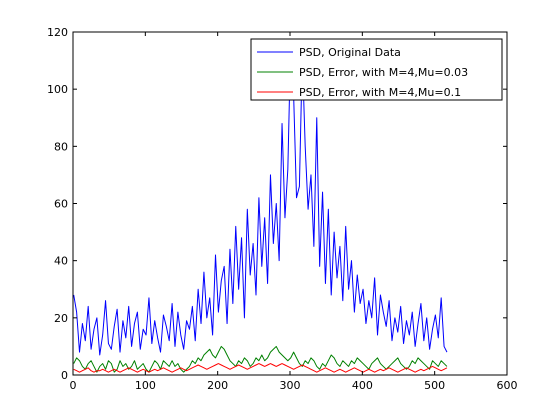 The height and width of the screenshot is (420, 560). I want to click on x-tick-label: 200, so click(217, 385).